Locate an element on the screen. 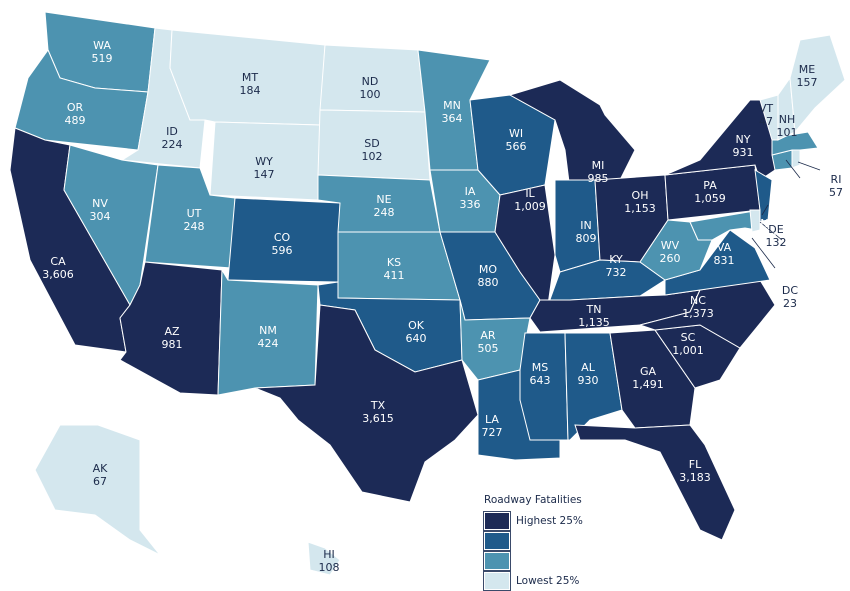  state-label-va: VA 831 is located at coordinates (724, 254).